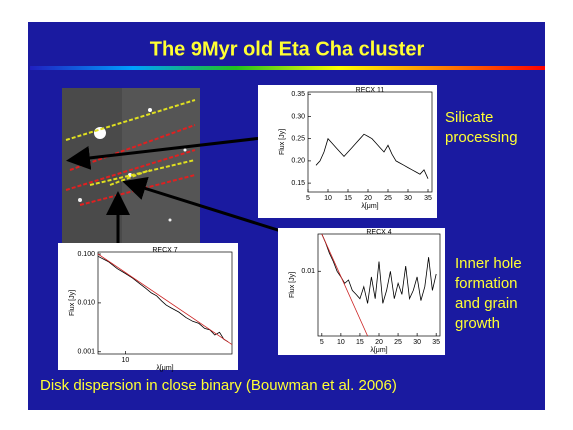 The height and width of the screenshot is (430, 573). Describe the element at coordinates (486, 283) in the screenshot. I see `caption: formation` at that location.